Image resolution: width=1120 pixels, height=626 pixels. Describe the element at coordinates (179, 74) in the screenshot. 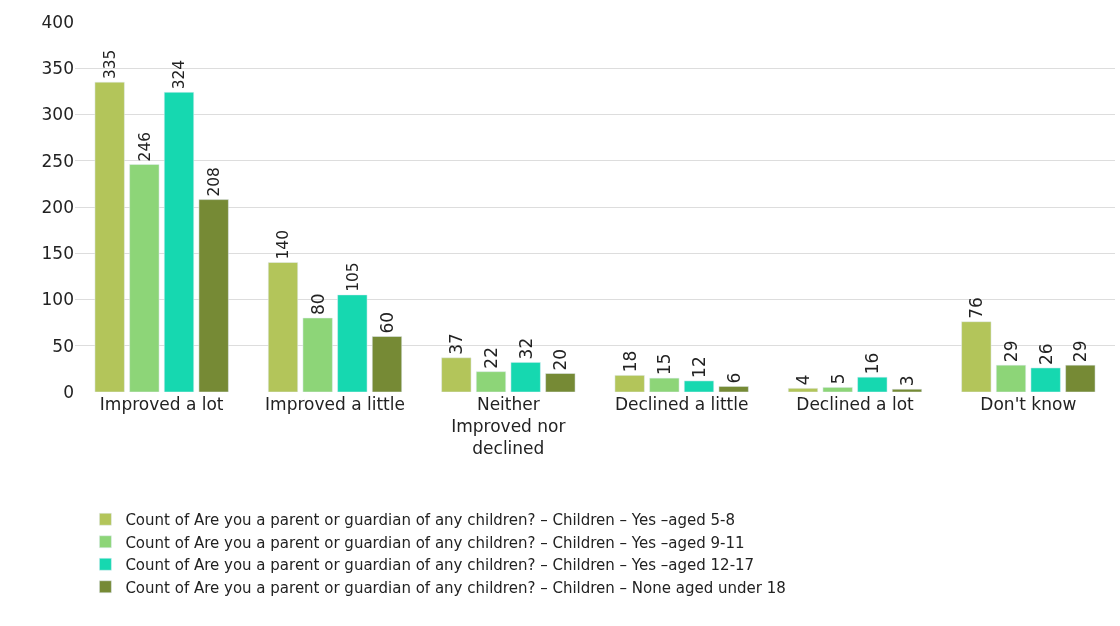

I see `data-label: 324` at that location.